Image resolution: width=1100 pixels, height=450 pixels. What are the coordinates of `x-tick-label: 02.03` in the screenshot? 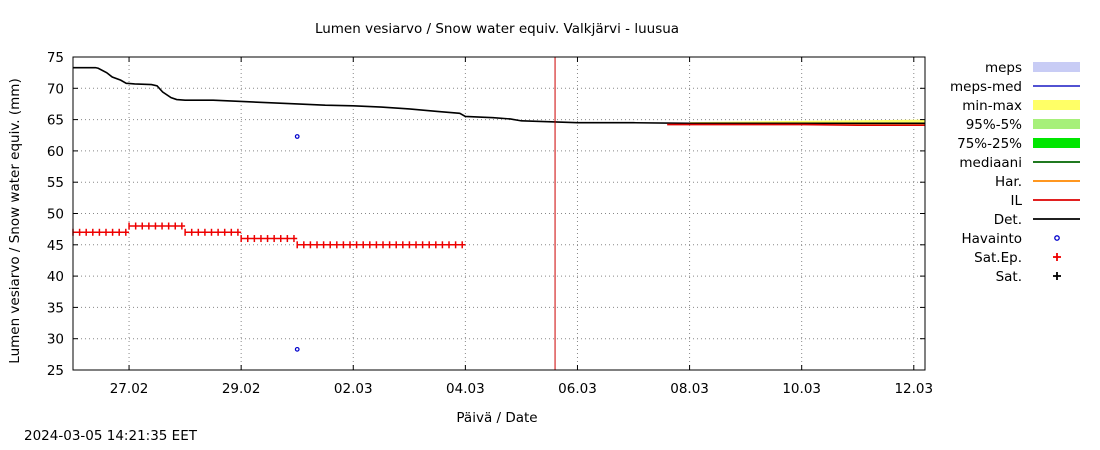 It's located at (353, 389).